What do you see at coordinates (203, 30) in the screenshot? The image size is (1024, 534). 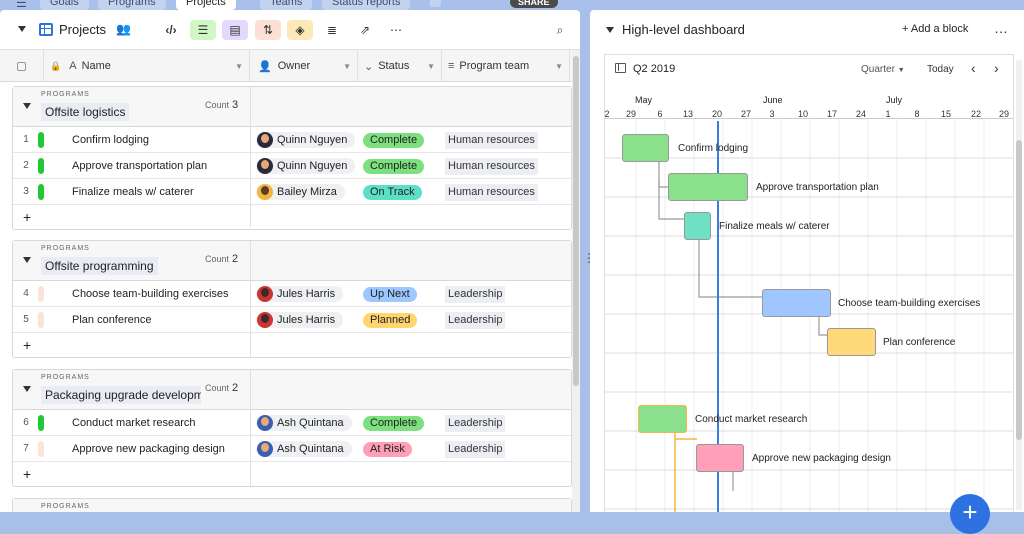 I see `filter-icon: ☰` at bounding box center [203, 30].